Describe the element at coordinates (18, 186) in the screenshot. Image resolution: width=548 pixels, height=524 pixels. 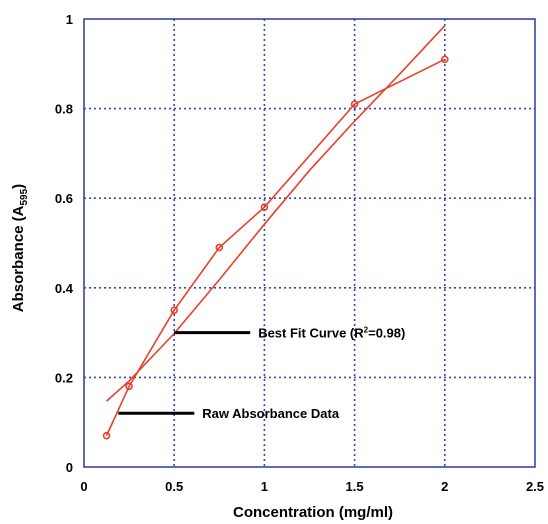
I see `y-axis-title-close: )` at that location.